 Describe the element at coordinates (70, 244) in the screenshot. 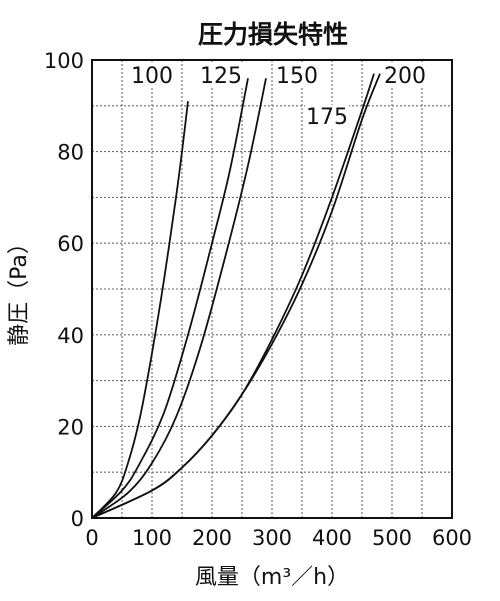

I see `y-tick-label: 60` at that location.